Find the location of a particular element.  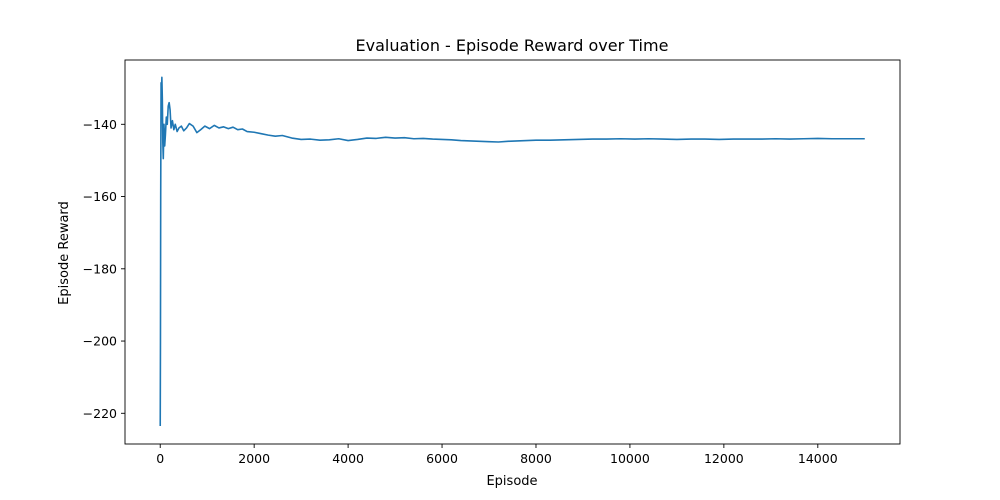

x-tick-label: 6000 is located at coordinates (442, 458).